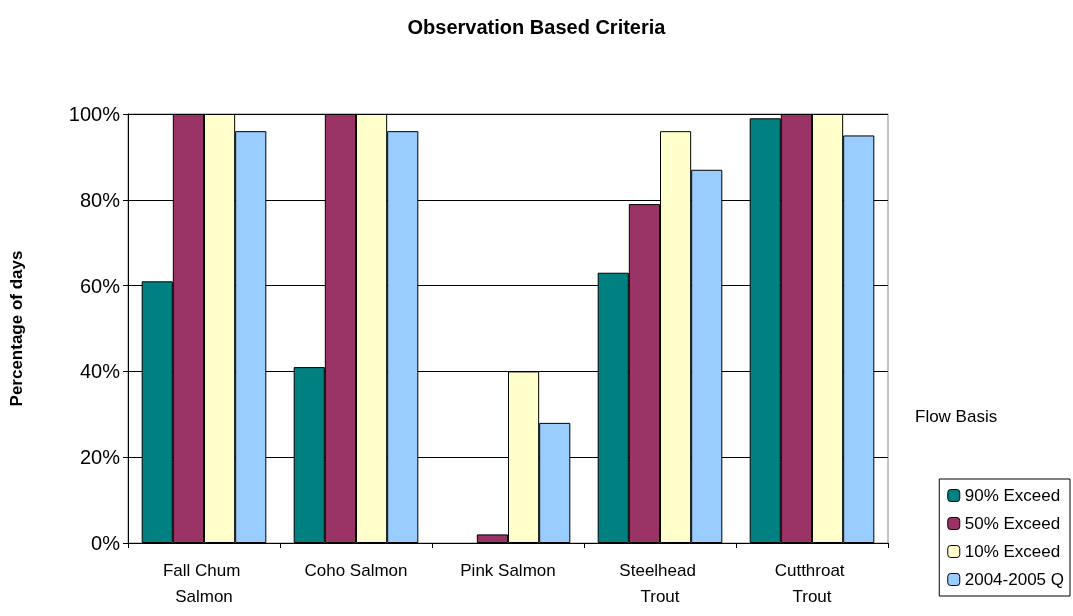  Describe the element at coordinates (100, 371) in the screenshot. I see `y-tick-label: 40%` at that location.